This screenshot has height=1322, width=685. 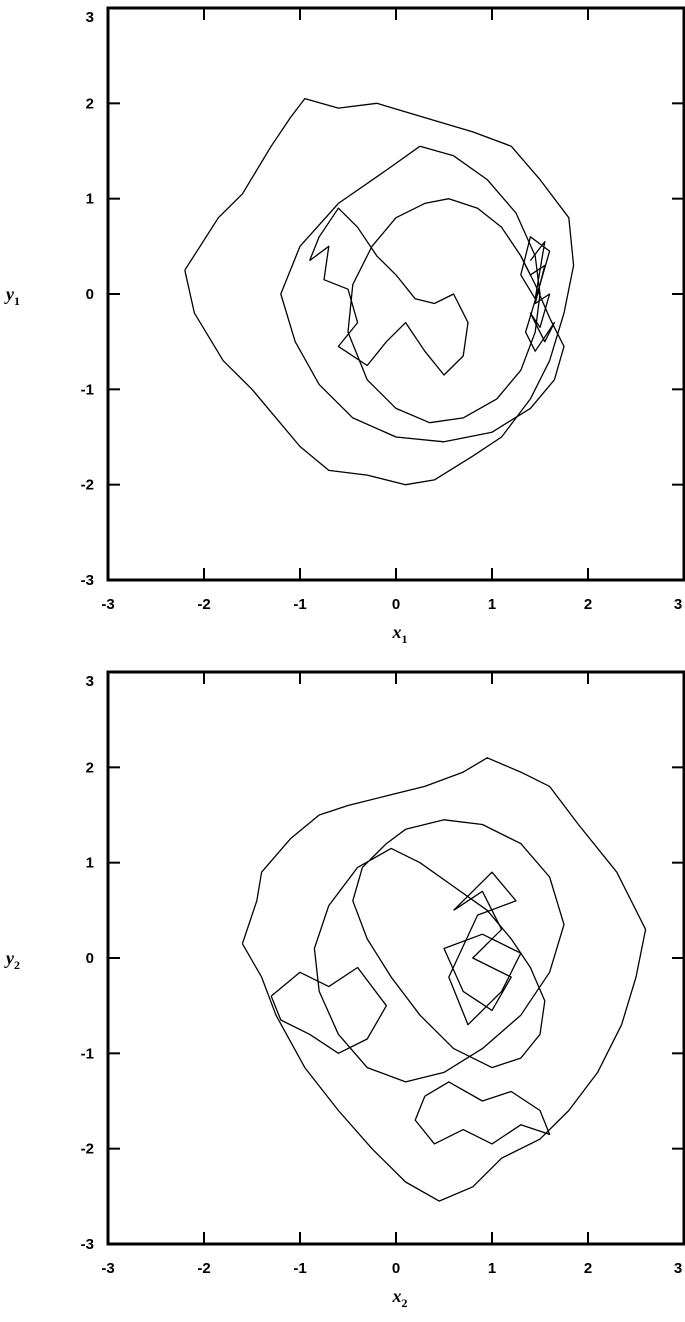 What do you see at coordinates (17, 965) in the screenshot?
I see `y-axis-label-subscript: 2` at bounding box center [17, 965].